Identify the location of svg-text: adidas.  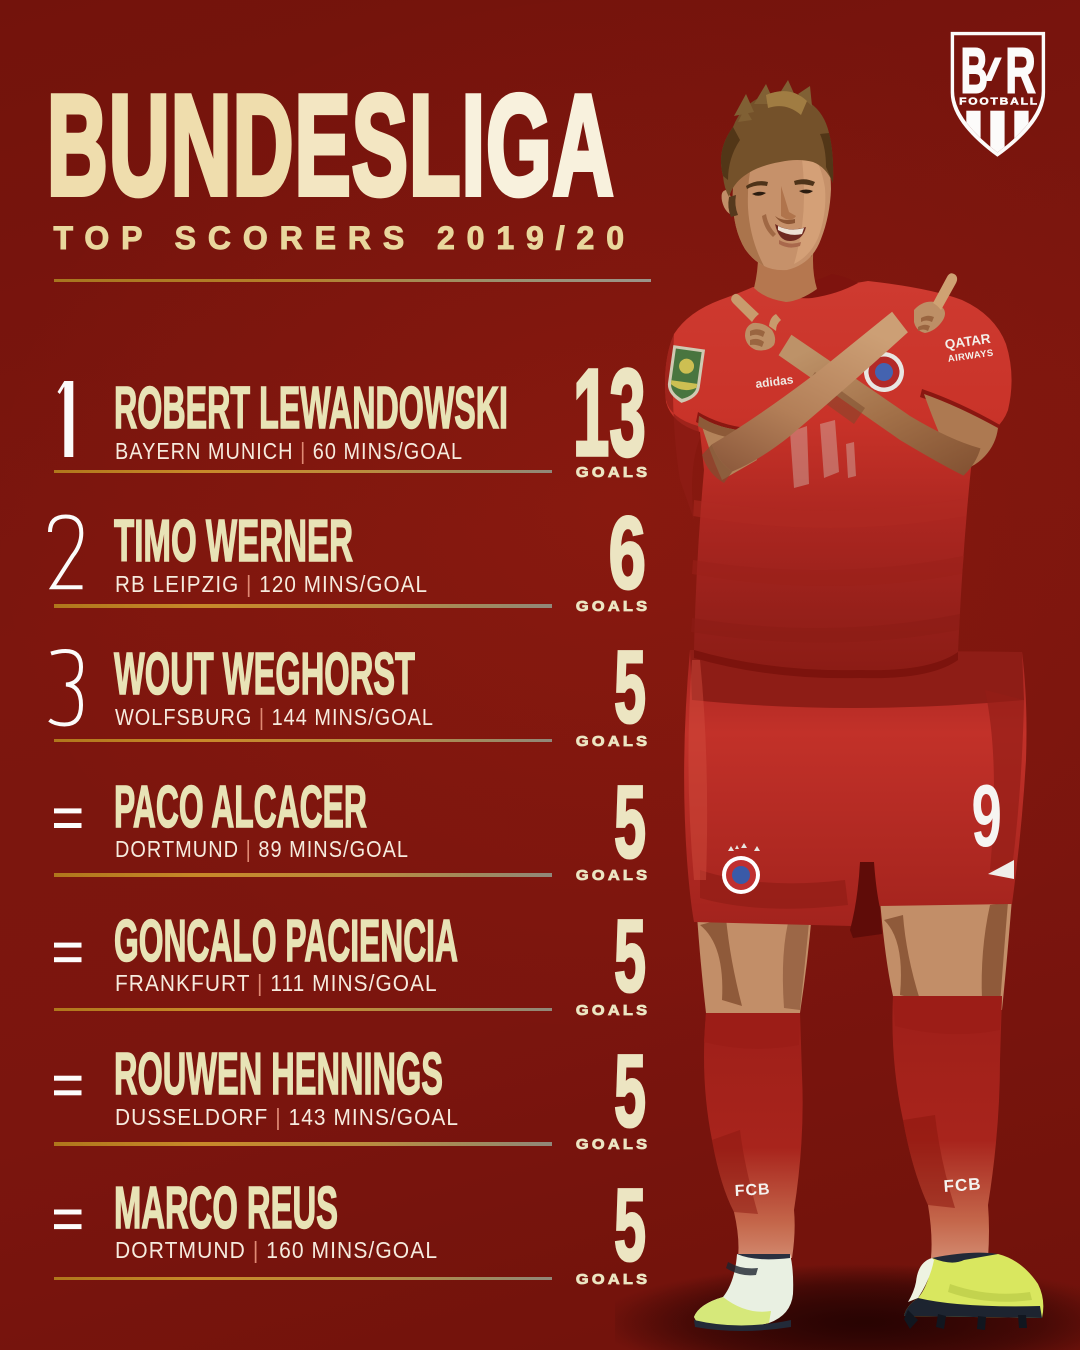
(775, 381).